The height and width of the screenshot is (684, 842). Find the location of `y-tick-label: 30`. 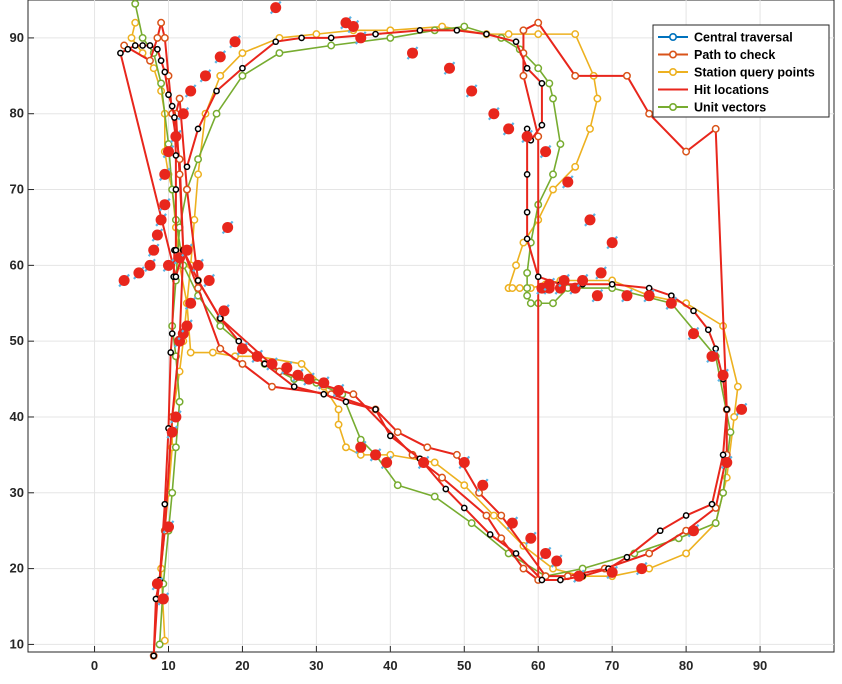

y-tick-label: 30 is located at coordinates (17, 492).